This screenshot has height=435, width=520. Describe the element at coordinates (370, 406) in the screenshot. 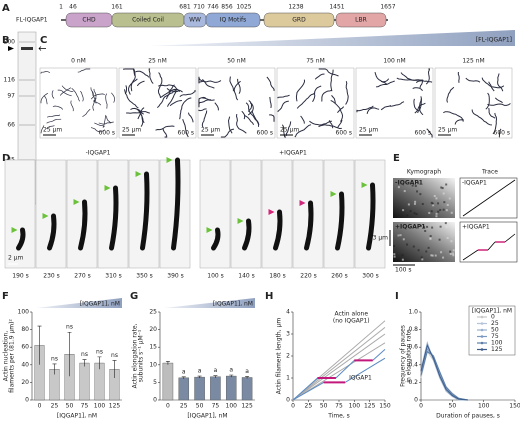

I see `x-tick-label: 125` at that location.